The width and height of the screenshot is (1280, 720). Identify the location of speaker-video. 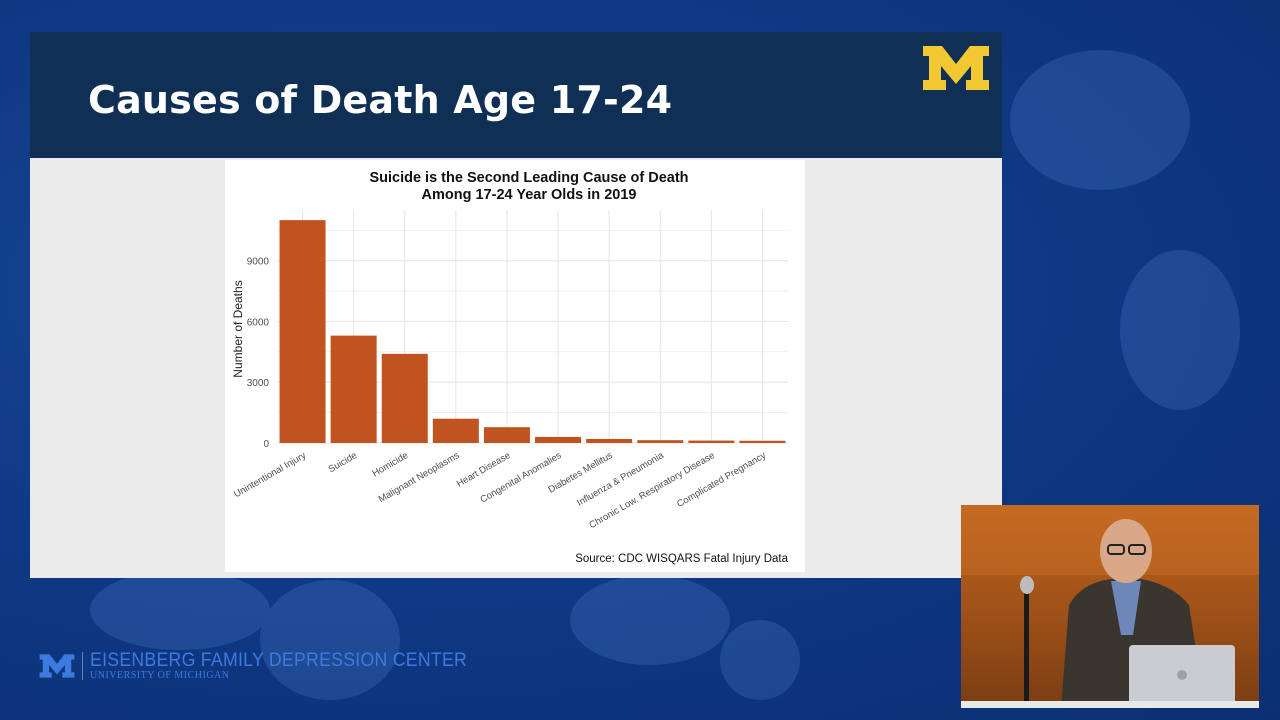
(1110, 606).